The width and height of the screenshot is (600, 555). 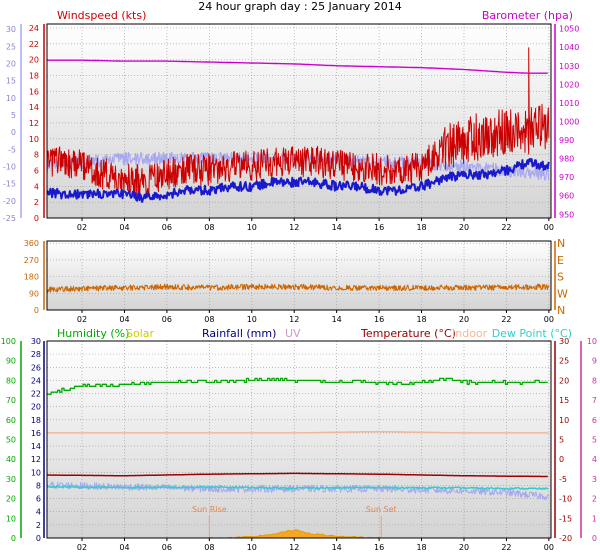 I want to click on rainfall-tick-label: 0, so click(x=38, y=538).